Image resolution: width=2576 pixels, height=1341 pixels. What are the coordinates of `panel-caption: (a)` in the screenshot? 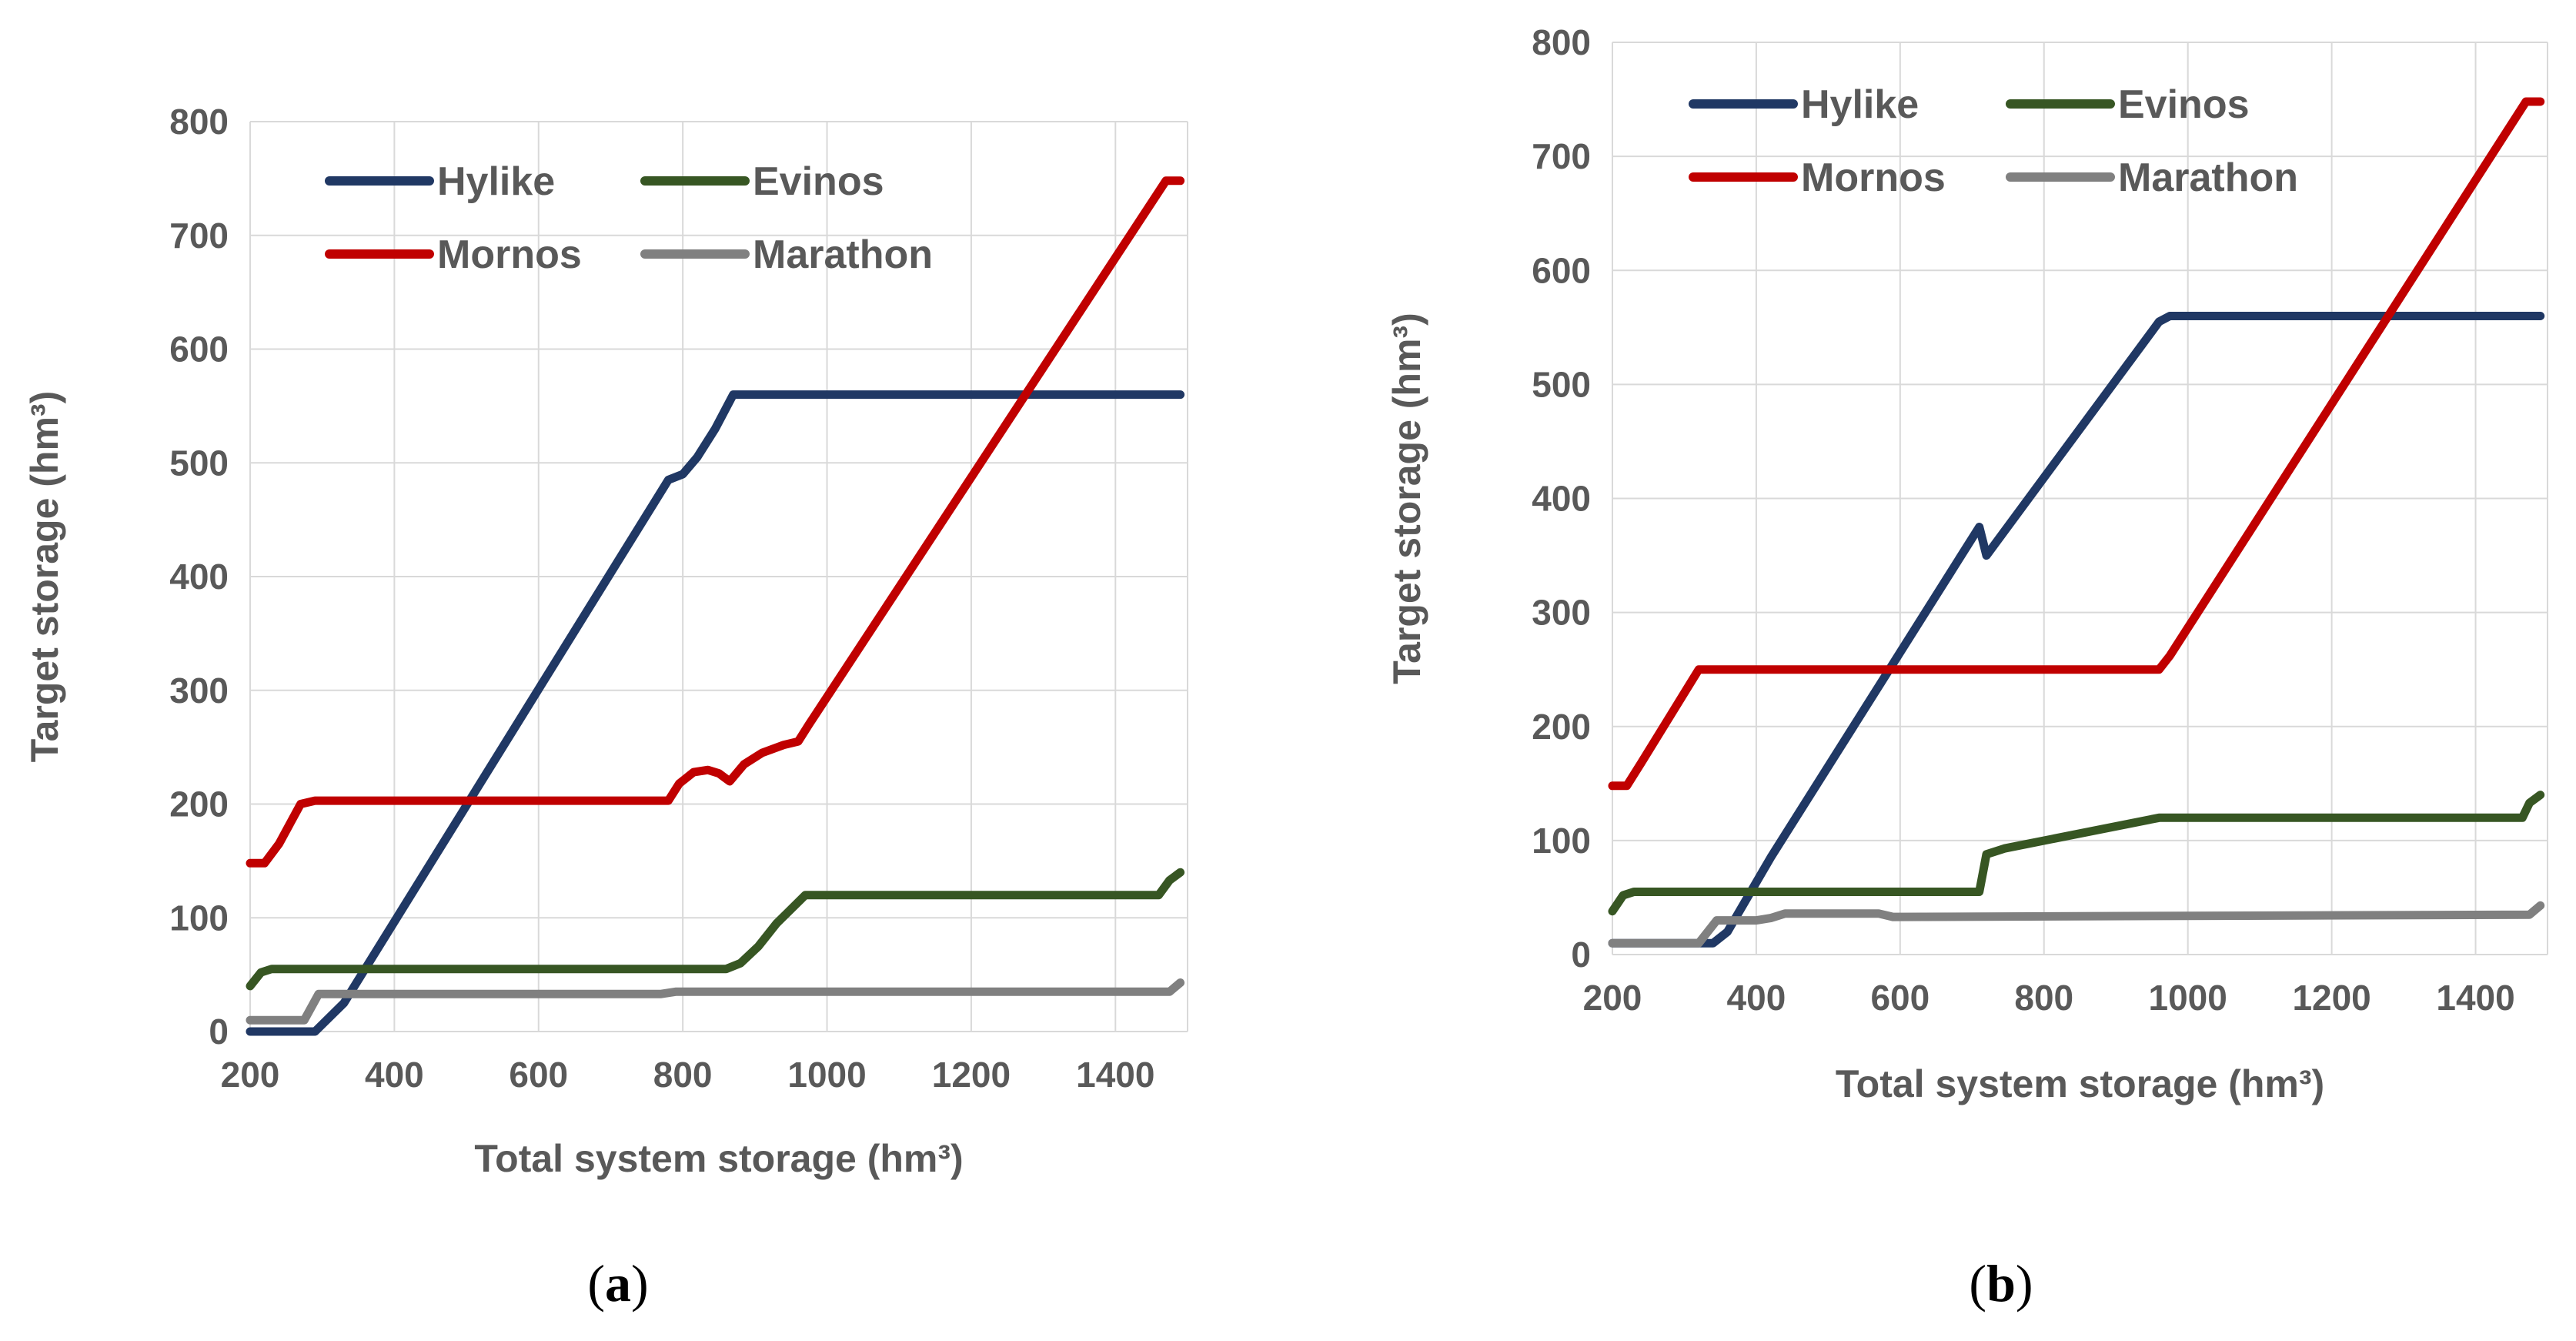 It's located at (617, 1283).